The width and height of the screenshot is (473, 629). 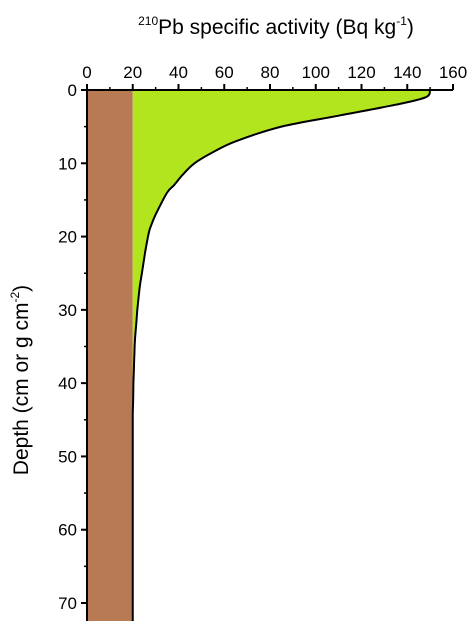 What do you see at coordinates (15, 296) in the screenshot?
I see `y-axis-title-exponent: -2` at bounding box center [15, 296].